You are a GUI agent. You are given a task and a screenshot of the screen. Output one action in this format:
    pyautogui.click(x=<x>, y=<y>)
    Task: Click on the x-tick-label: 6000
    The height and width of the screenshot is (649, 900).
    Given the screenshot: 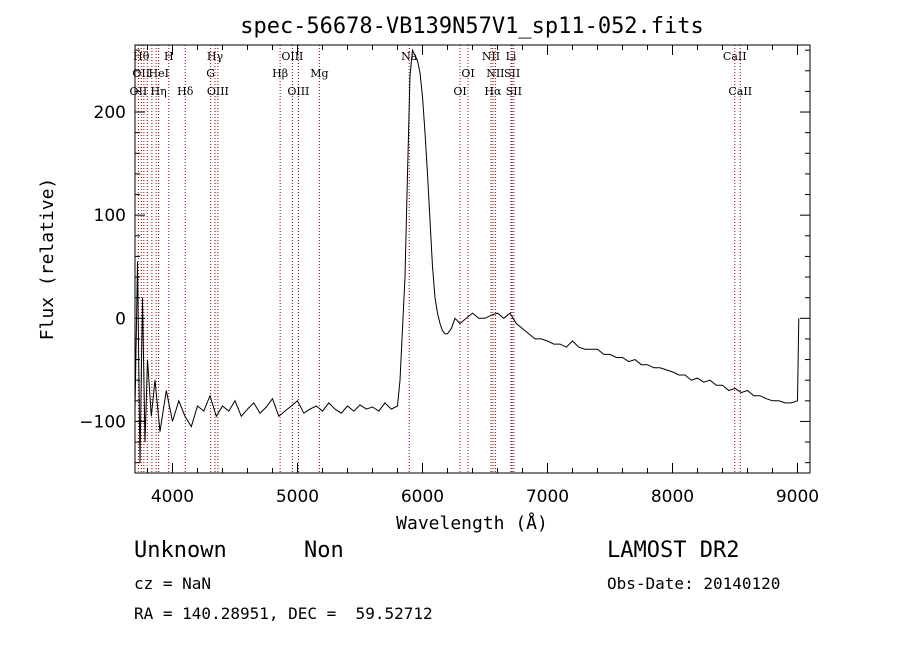 What is the action you would take?
    pyautogui.click(x=422, y=497)
    